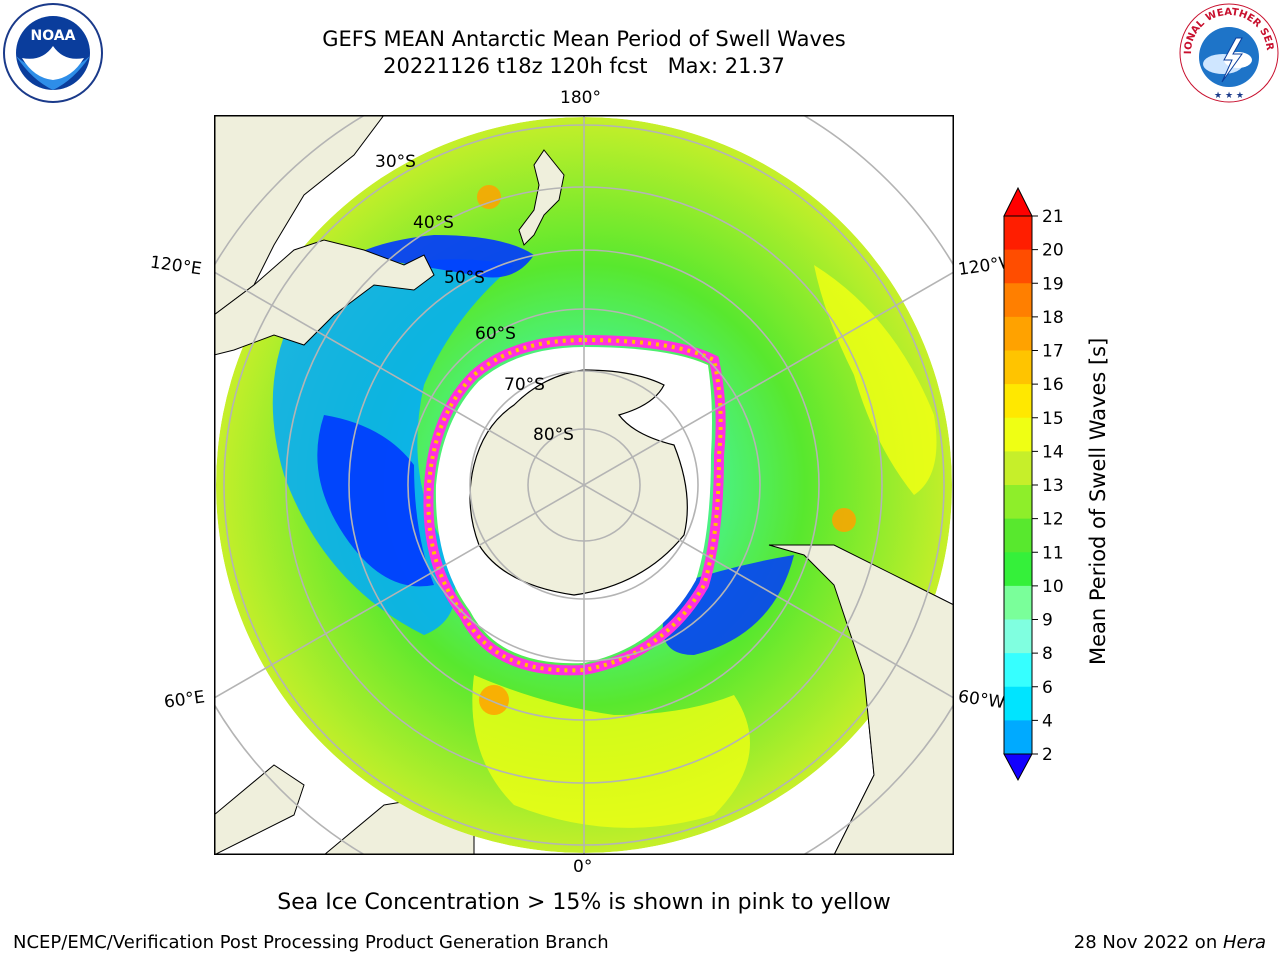 The width and height of the screenshot is (1280, 960). What do you see at coordinates (861, 699) in the screenshot?
I see `south-america` at bounding box center [861, 699].